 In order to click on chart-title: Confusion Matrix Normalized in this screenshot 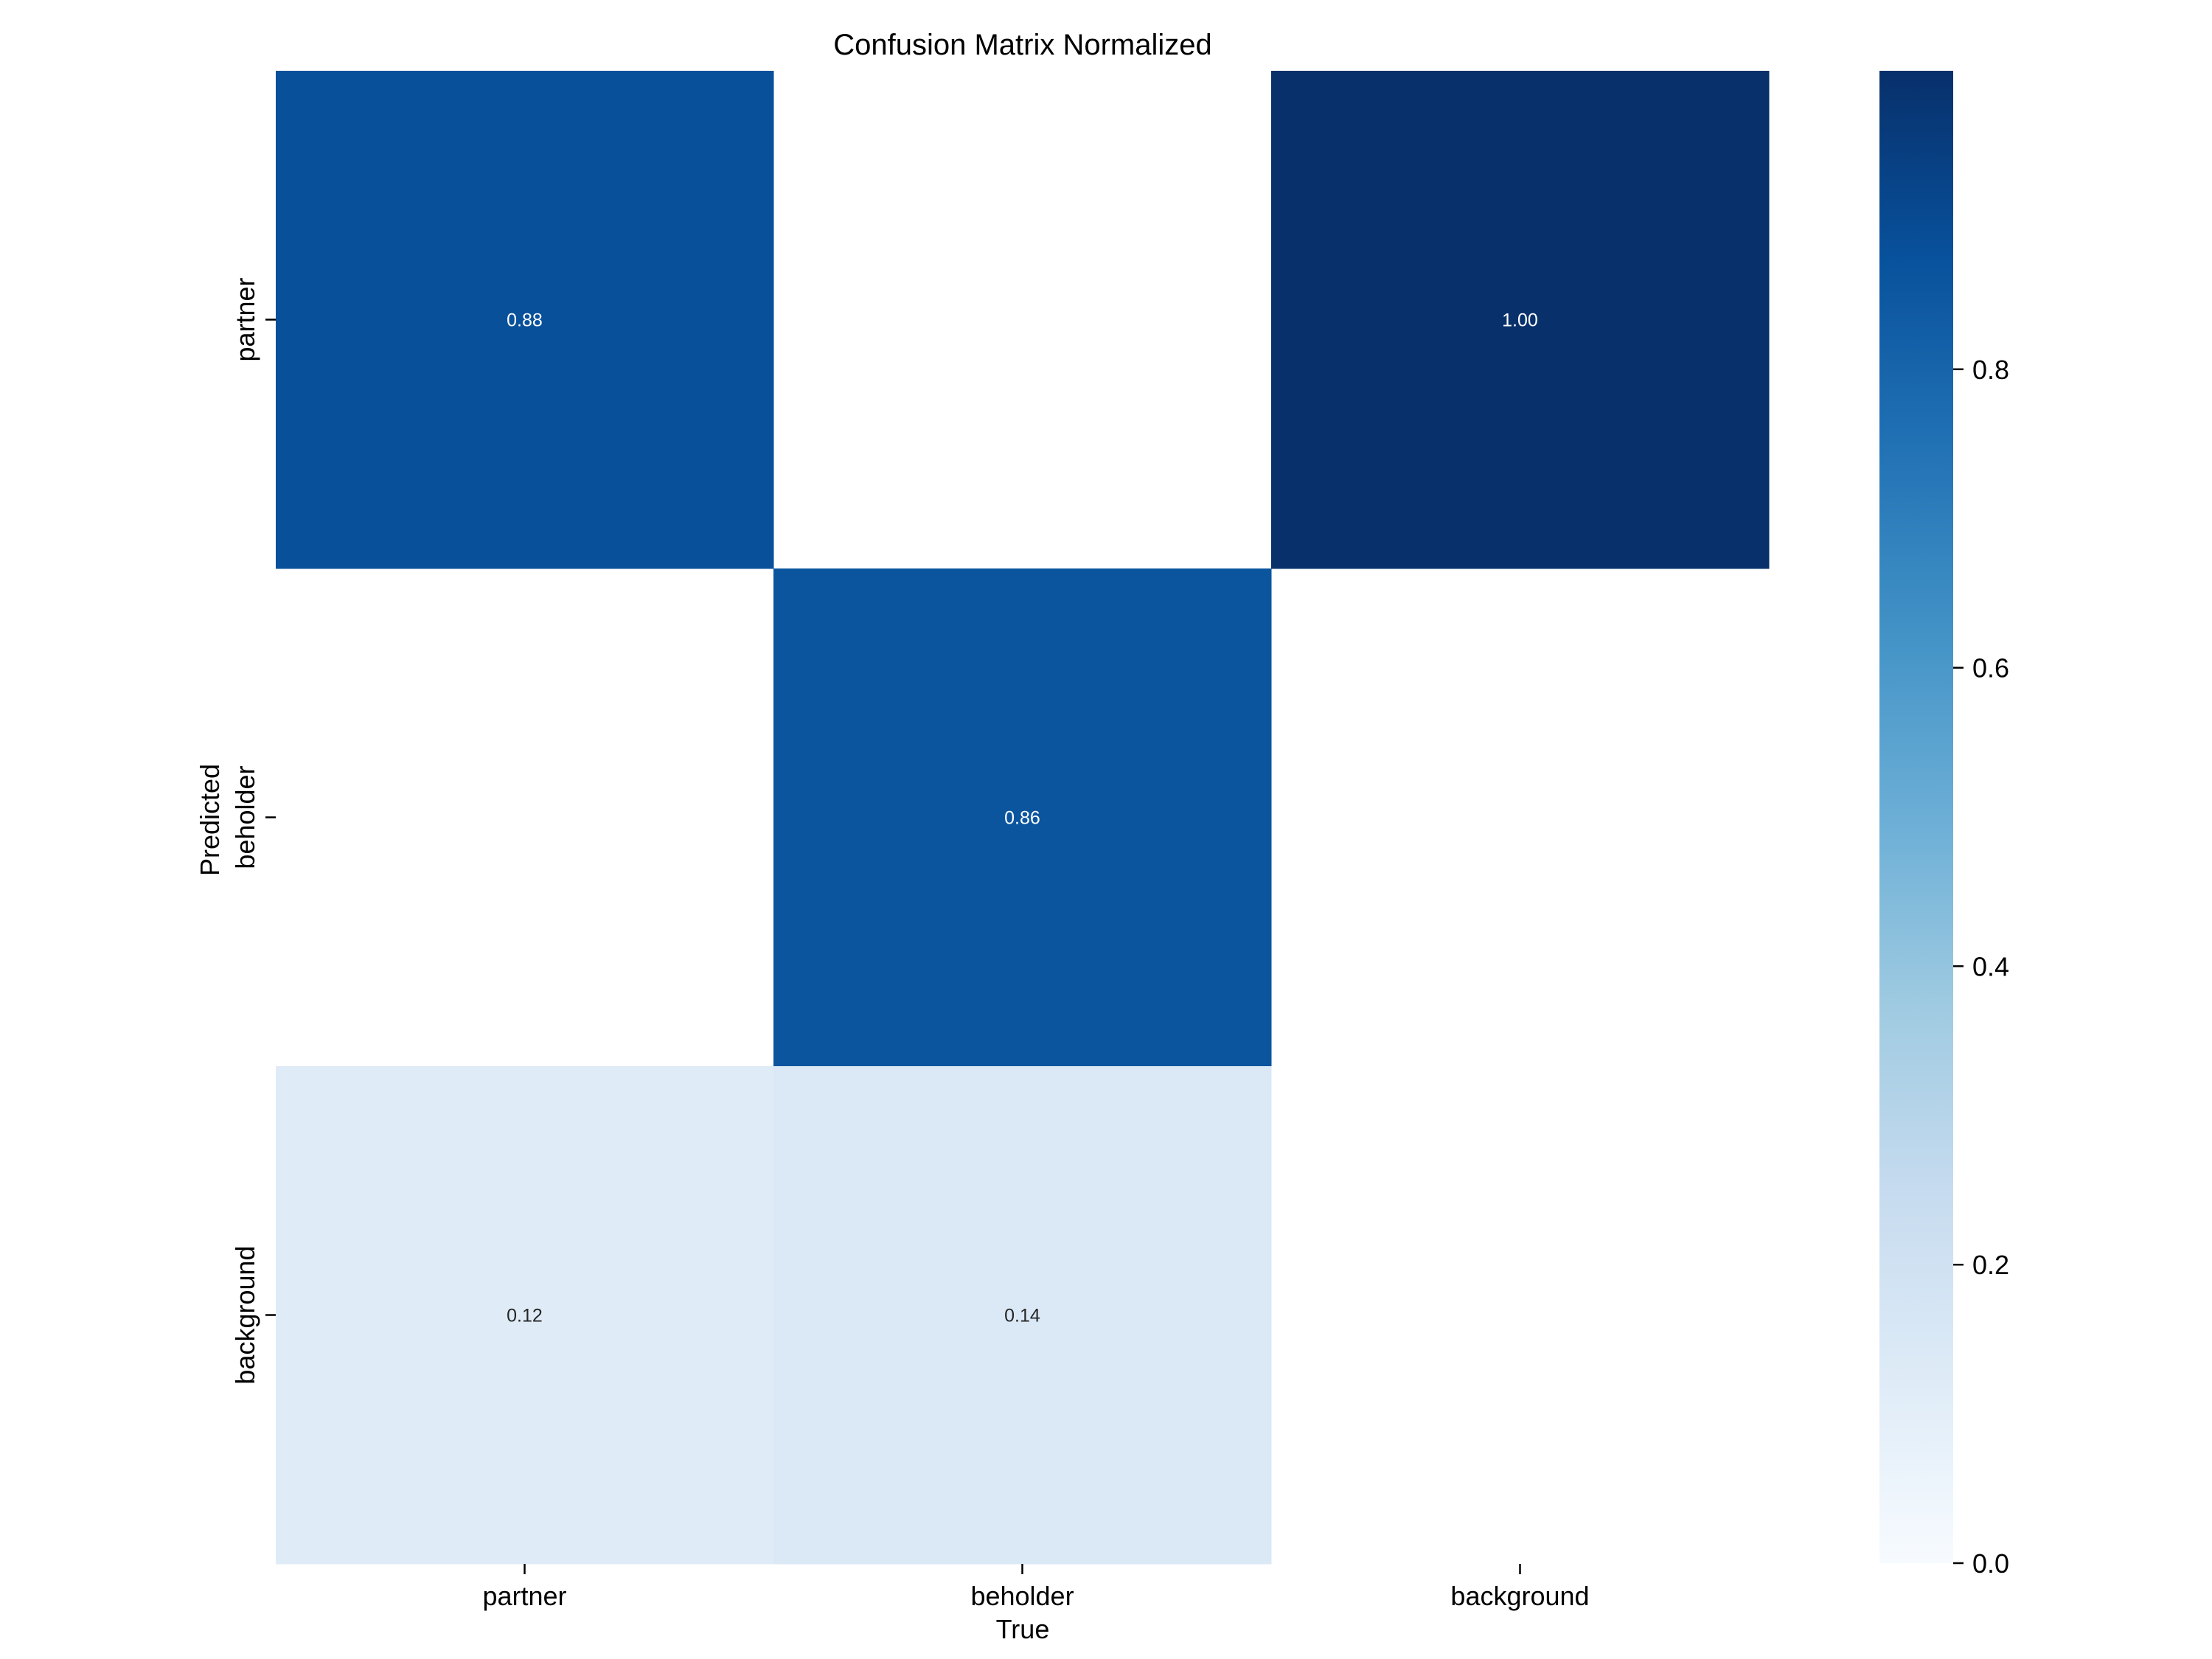, I will do `click(1022, 45)`.